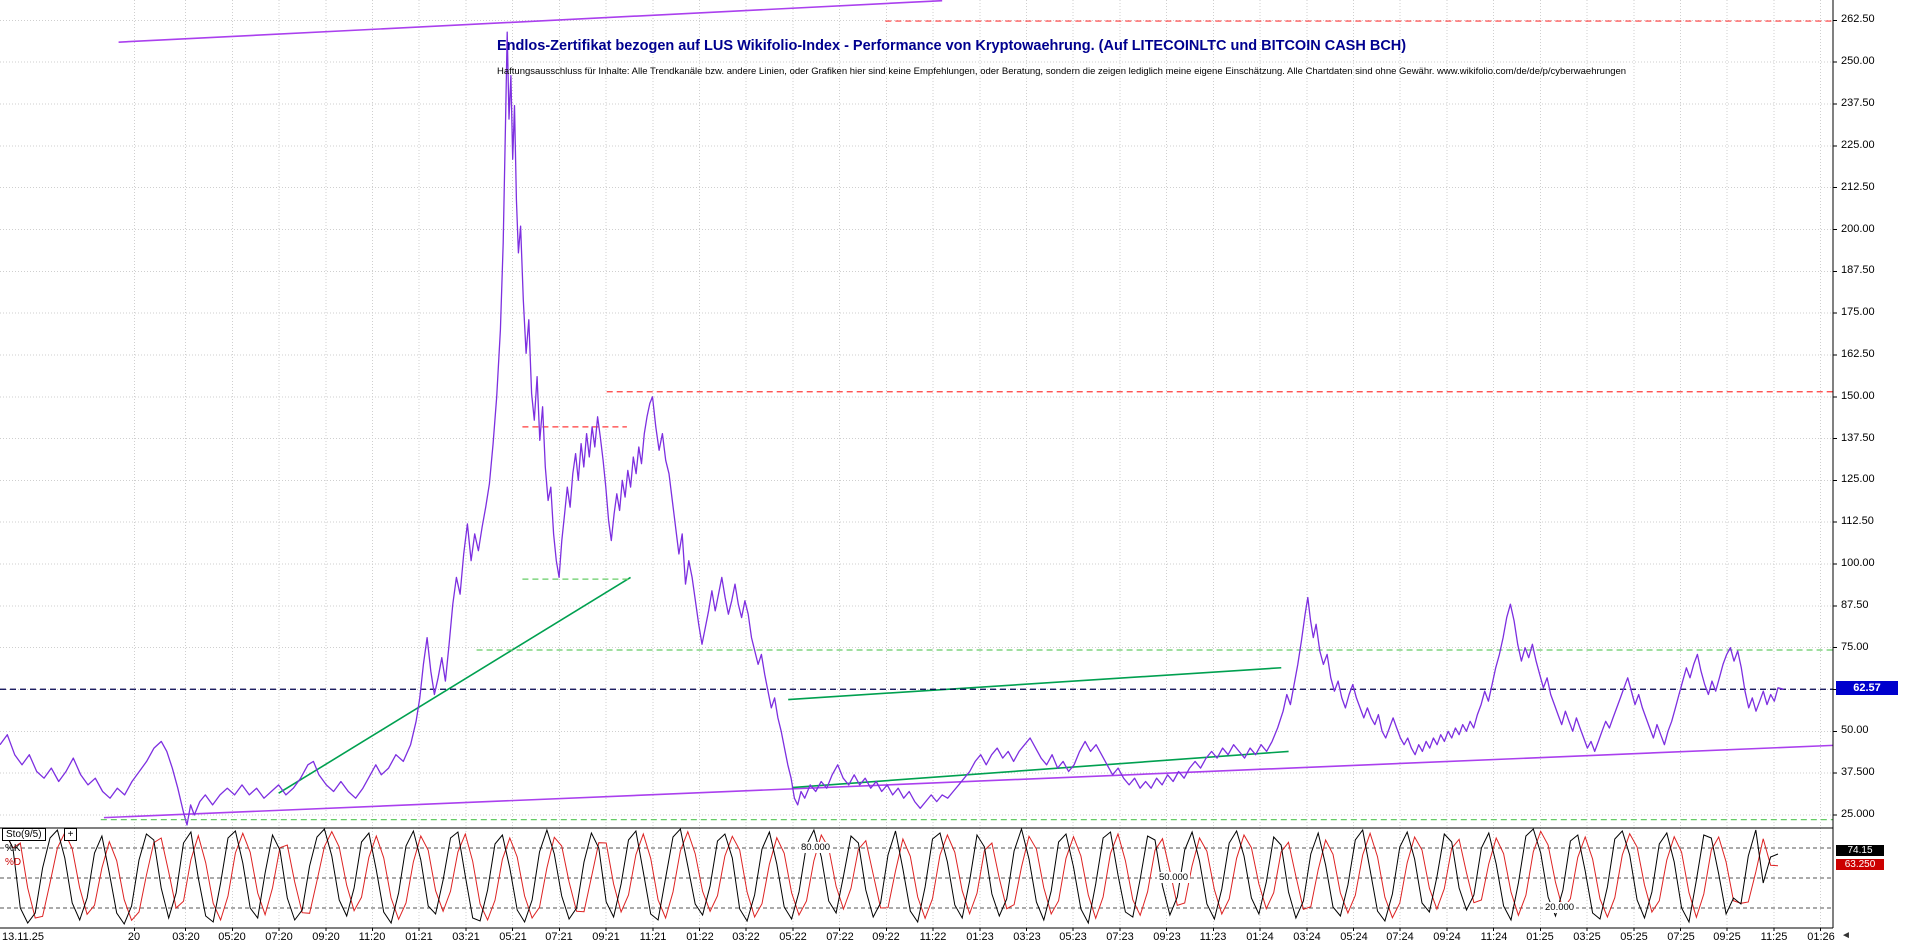  Describe the element at coordinates (1858, 187) in the screenshot. I see `y-axis-label: 212.50` at that location.